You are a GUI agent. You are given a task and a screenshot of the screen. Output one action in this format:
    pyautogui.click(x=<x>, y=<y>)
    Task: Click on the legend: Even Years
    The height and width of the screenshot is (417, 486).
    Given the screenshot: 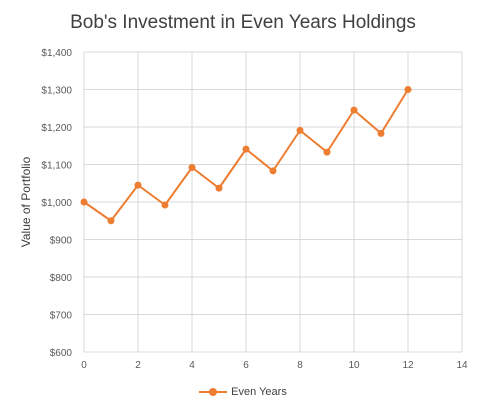 What is the action you would take?
    pyautogui.click(x=243, y=392)
    